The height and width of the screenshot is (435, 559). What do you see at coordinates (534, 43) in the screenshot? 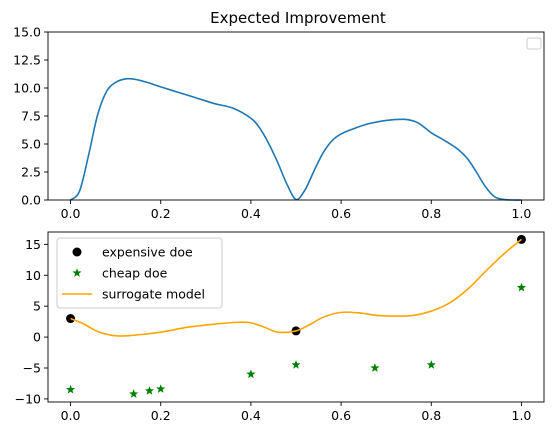
I see `legend-box-empty` at bounding box center [534, 43].